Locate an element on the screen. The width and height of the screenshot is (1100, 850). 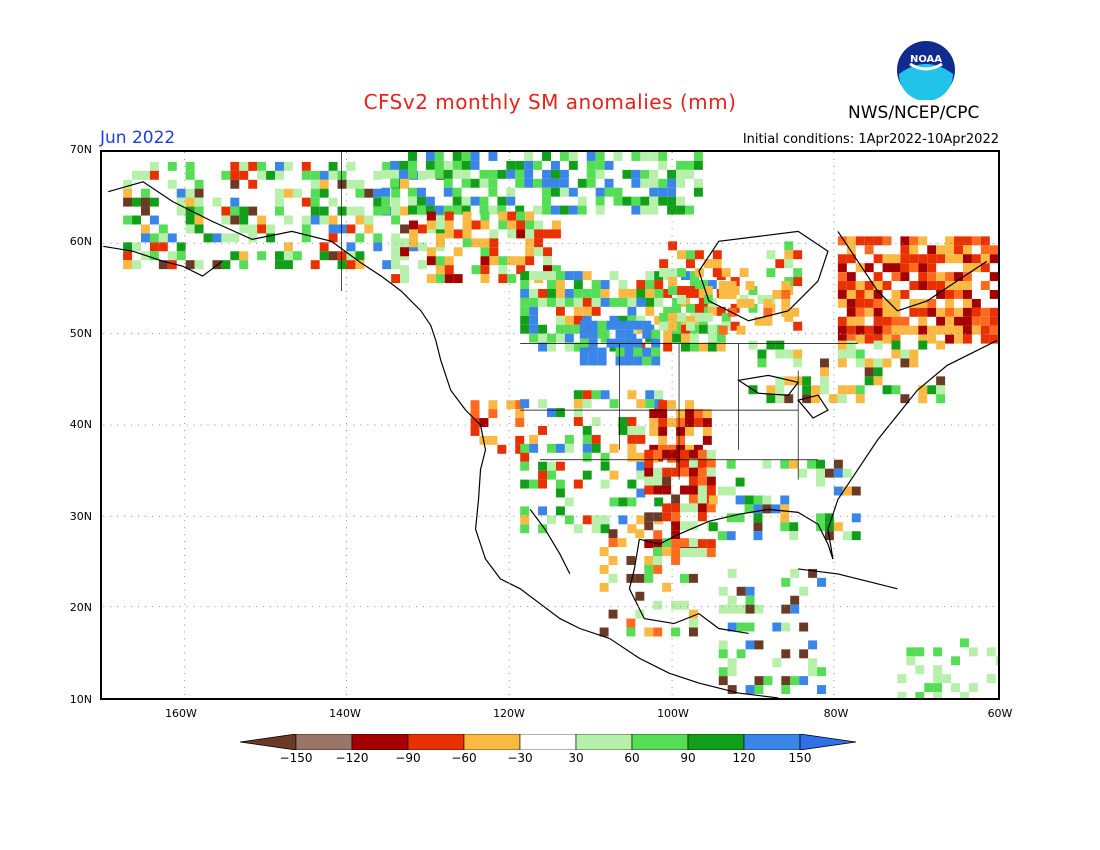
colorbar-label: 60 is located at coordinates (632, 758).